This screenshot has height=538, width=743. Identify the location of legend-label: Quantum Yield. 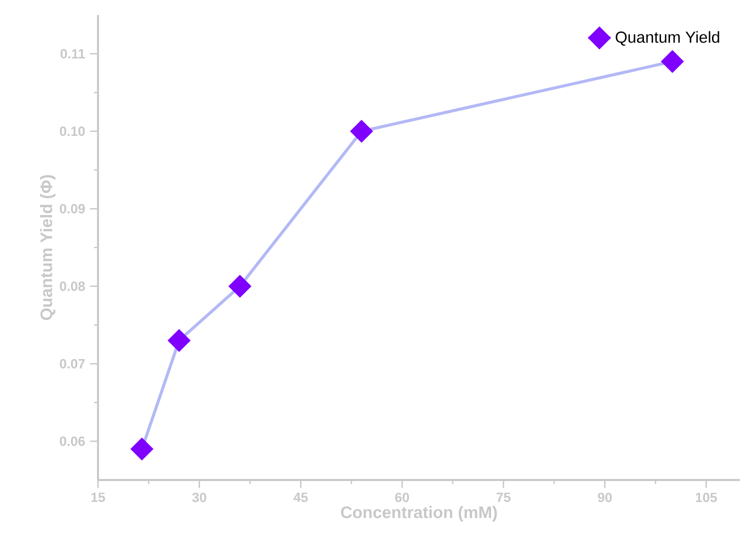
(668, 38).